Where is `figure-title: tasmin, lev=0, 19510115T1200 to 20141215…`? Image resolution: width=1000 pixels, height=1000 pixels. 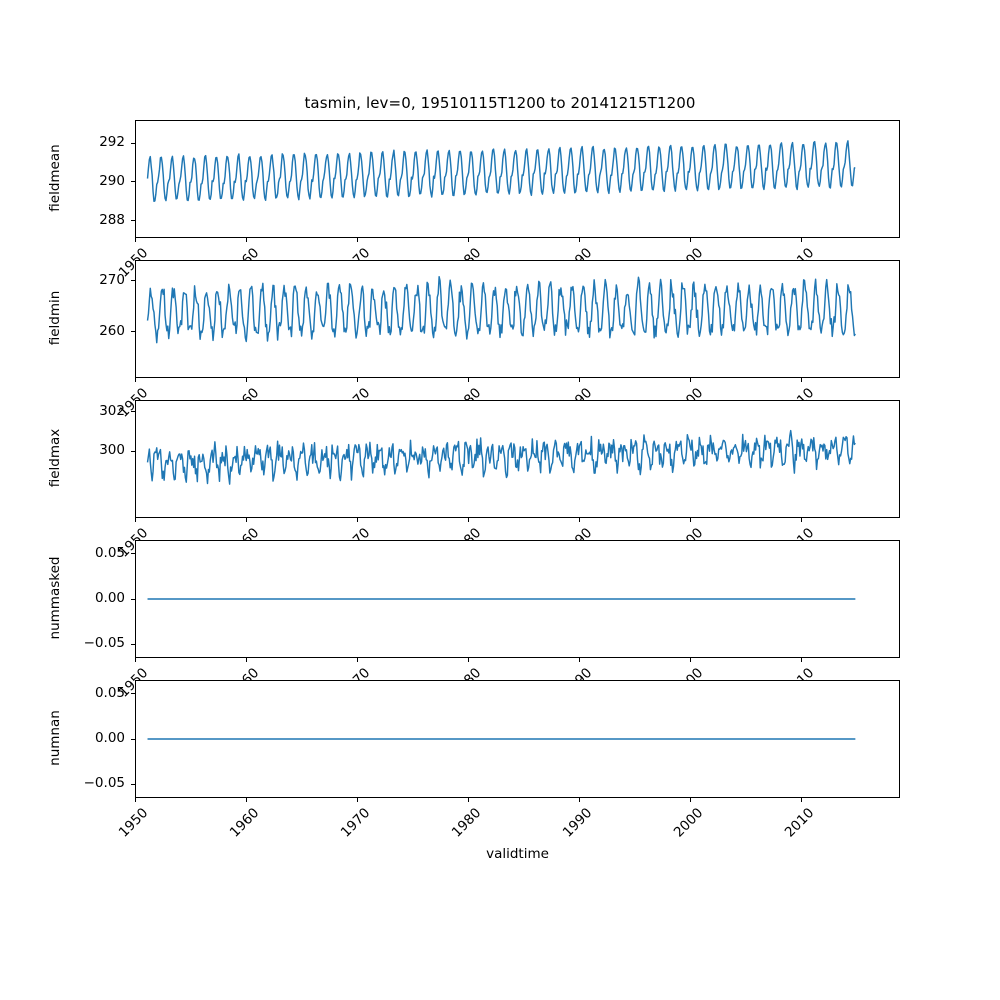 figure-title: tasmin, lev=0, 19510115T1200 to 20141215… is located at coordinates (500, 103).